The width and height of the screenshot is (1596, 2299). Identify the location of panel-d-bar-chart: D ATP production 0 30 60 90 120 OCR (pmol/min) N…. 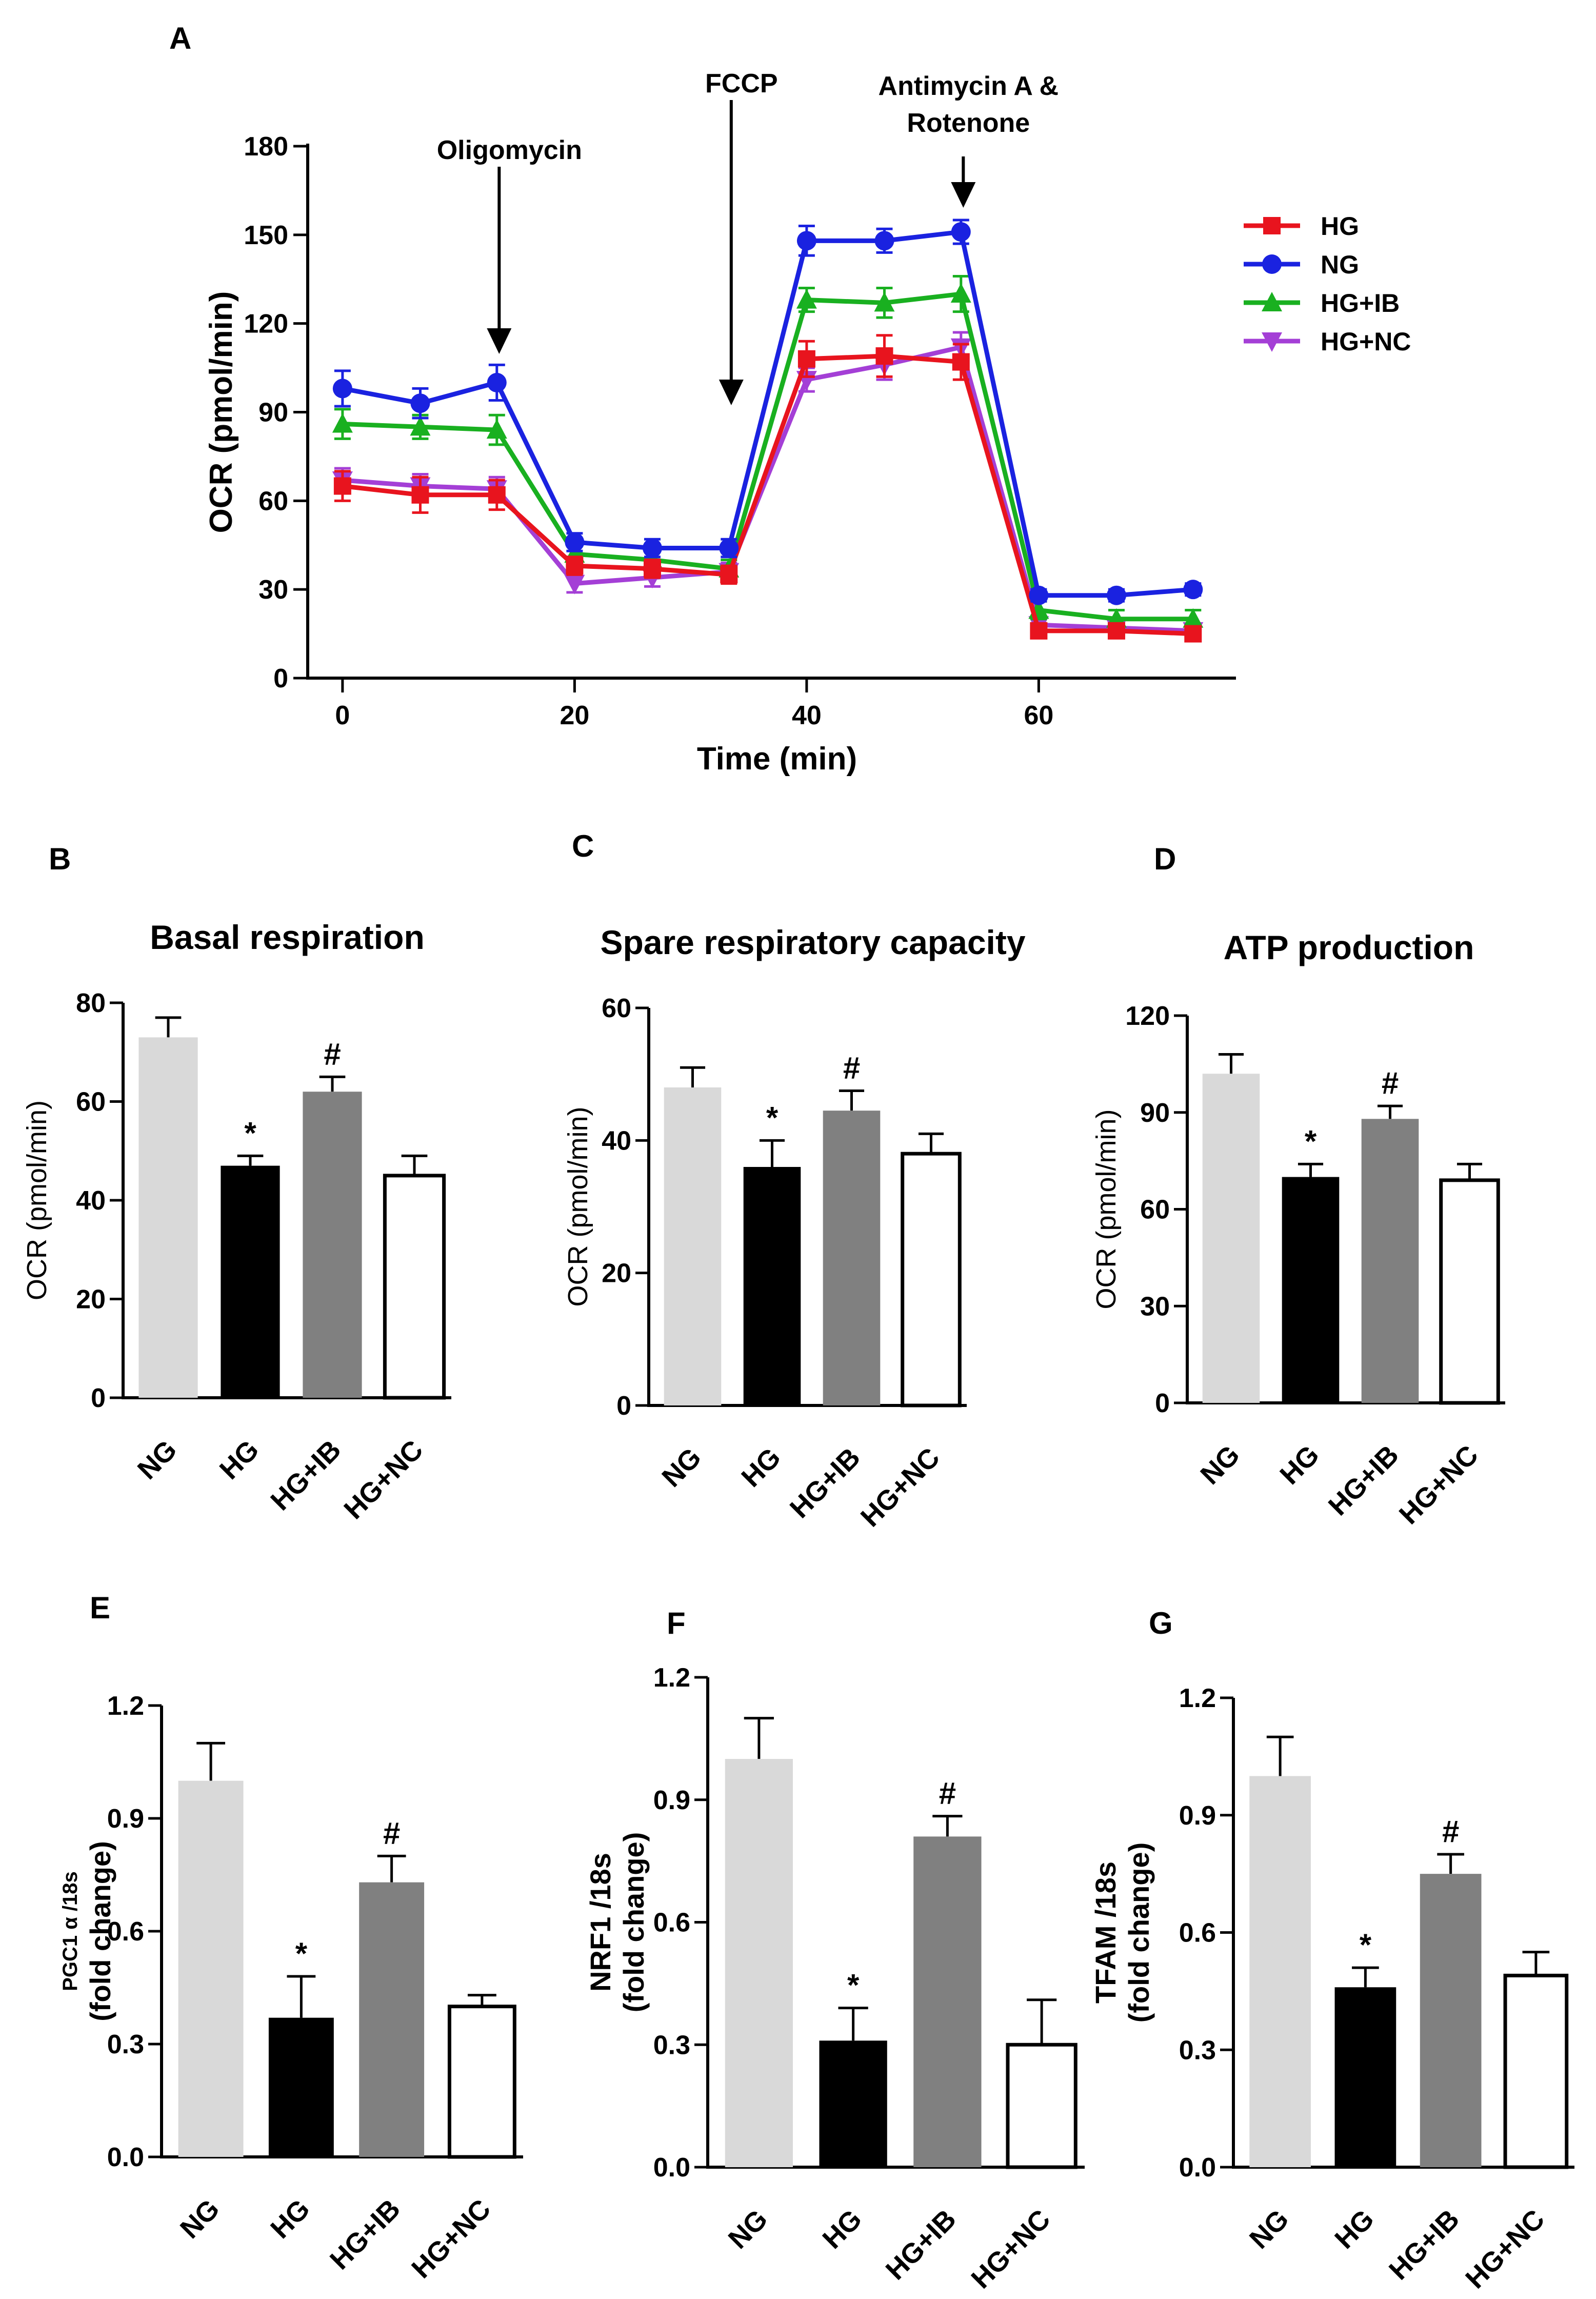
(1298, 1186).